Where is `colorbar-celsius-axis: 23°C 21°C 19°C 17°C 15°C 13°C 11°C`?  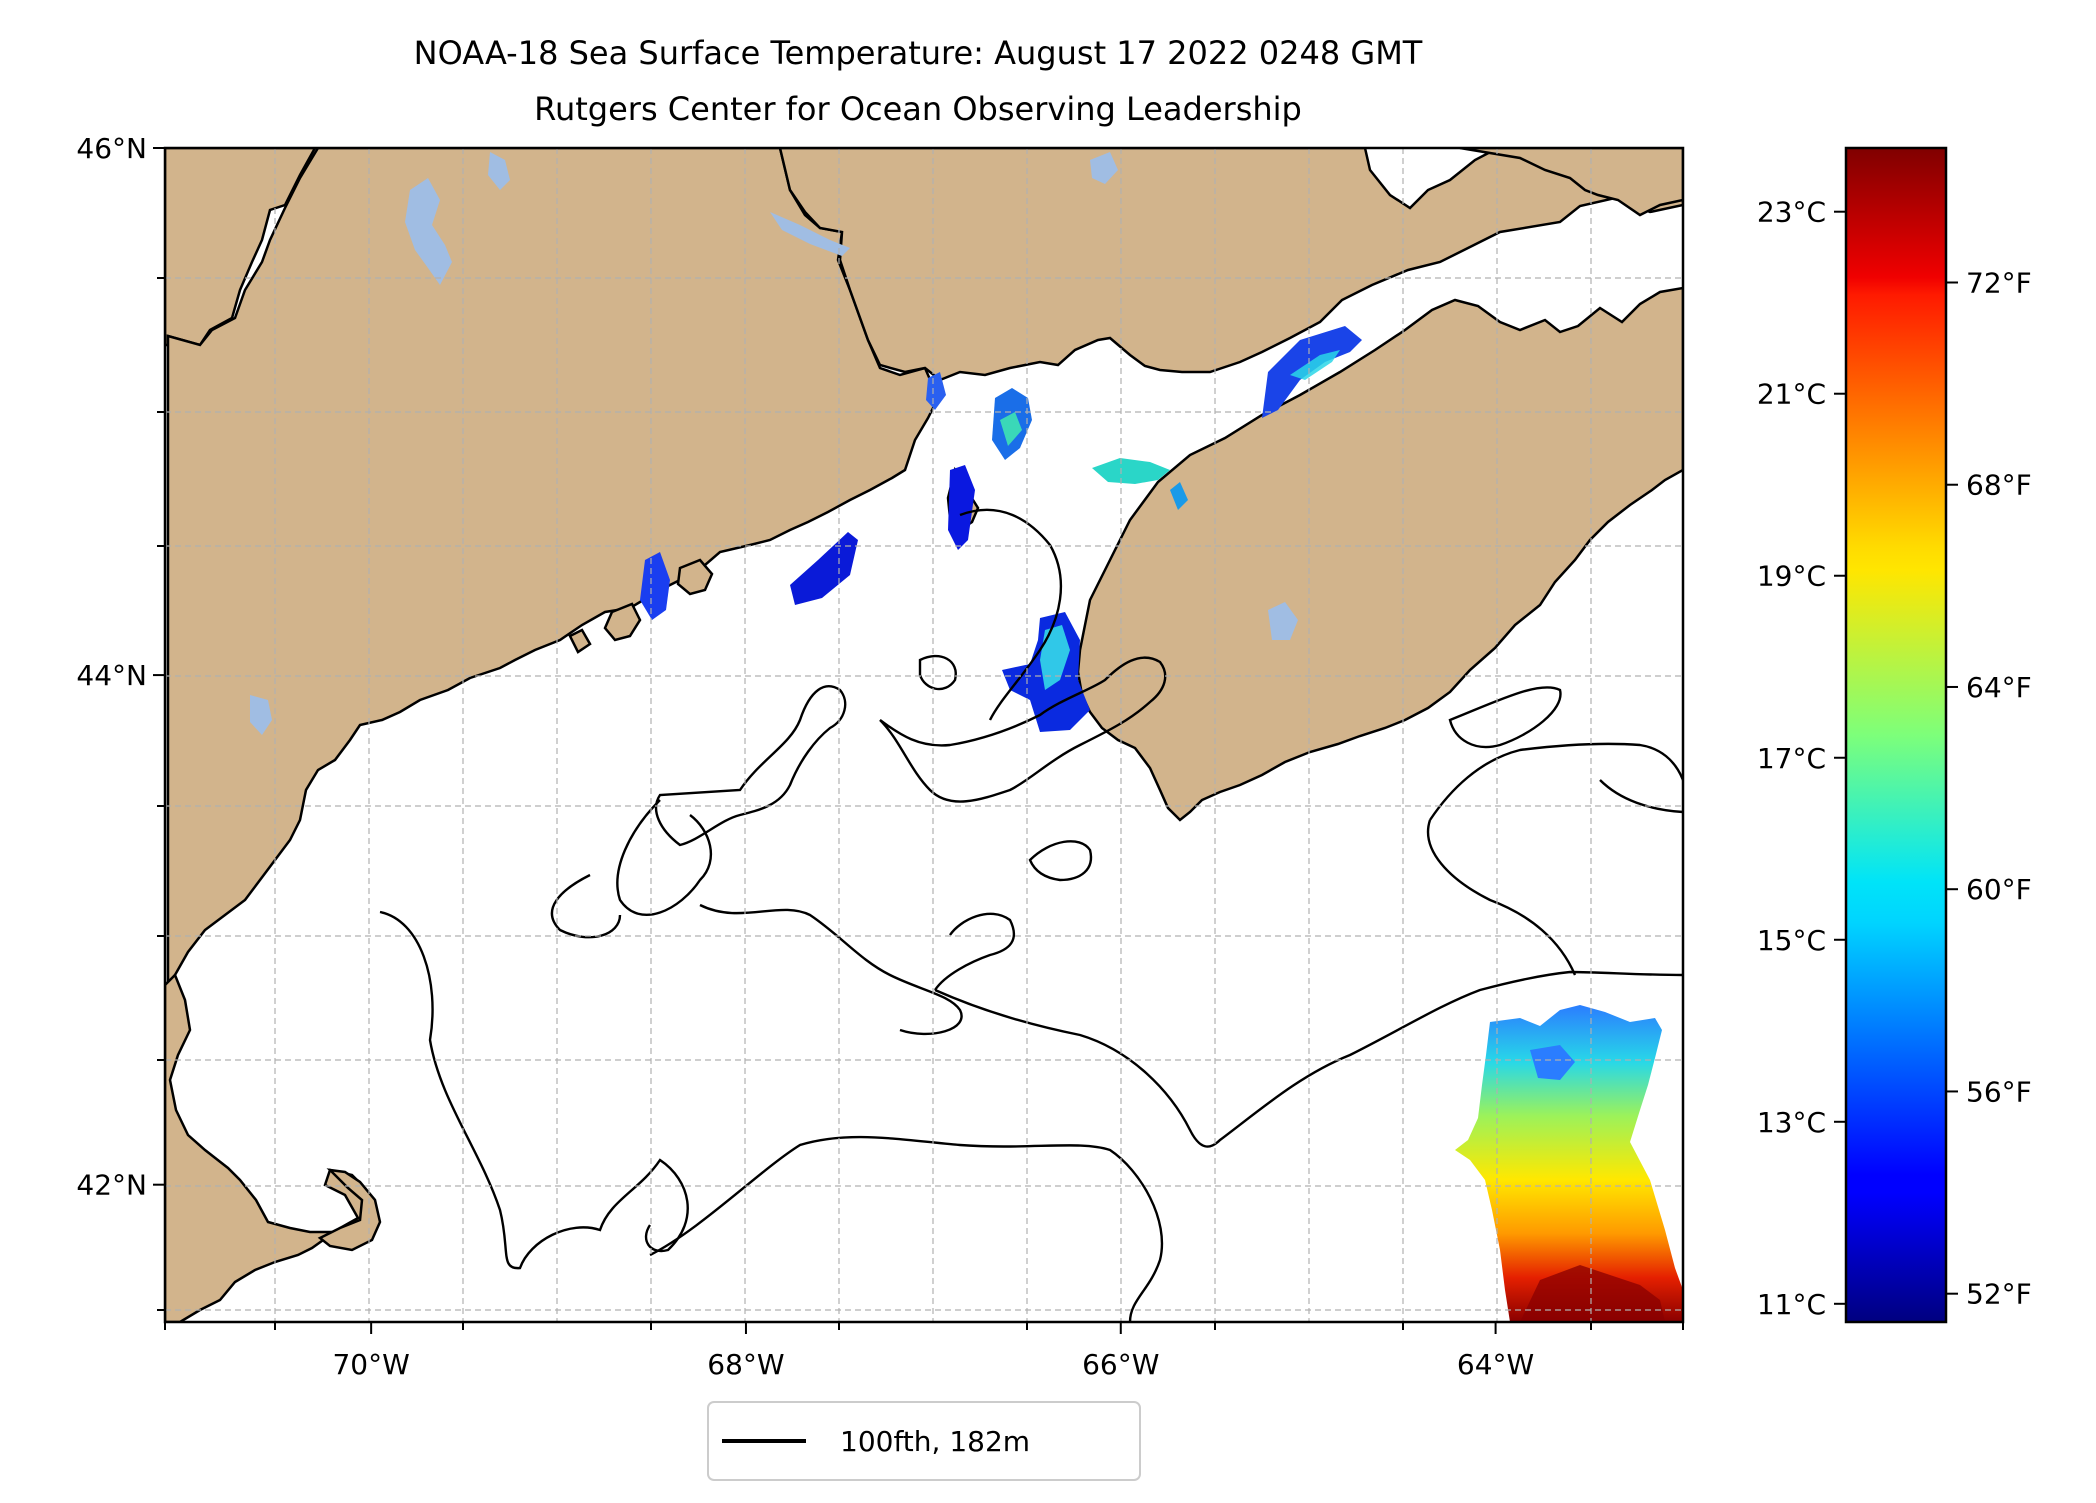 colorbar-celsius-axis: 23°C 21°C 19°C 17°C 15°C 13°C 11°C is located at coordinates (1801, 758).